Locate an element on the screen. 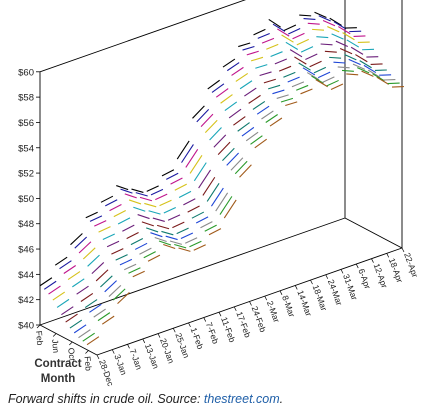 The width and height of the screenshot is (429, 415). date-tick-label: 1-Feb is located at coordinates (197, 338).